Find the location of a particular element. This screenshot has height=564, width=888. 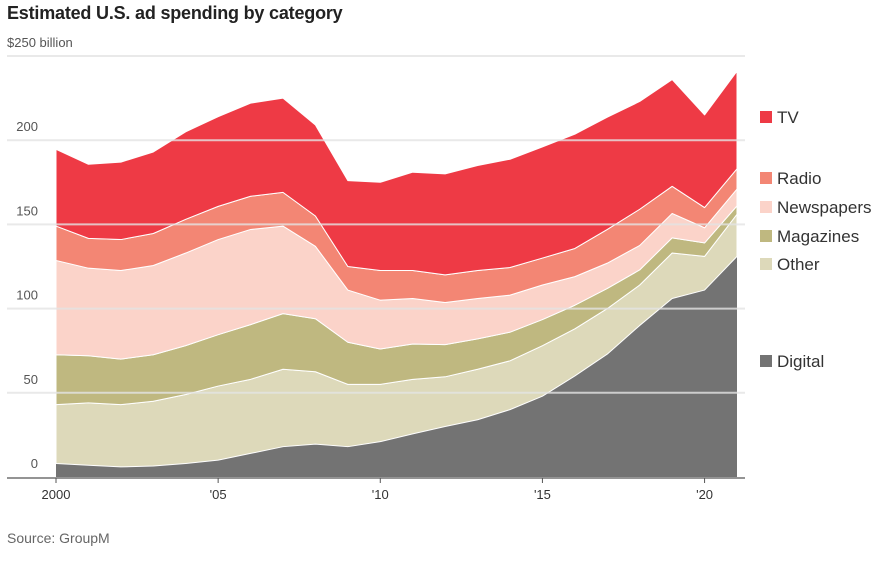

legend-label-tv: TV is located at coordinates (788, 117).